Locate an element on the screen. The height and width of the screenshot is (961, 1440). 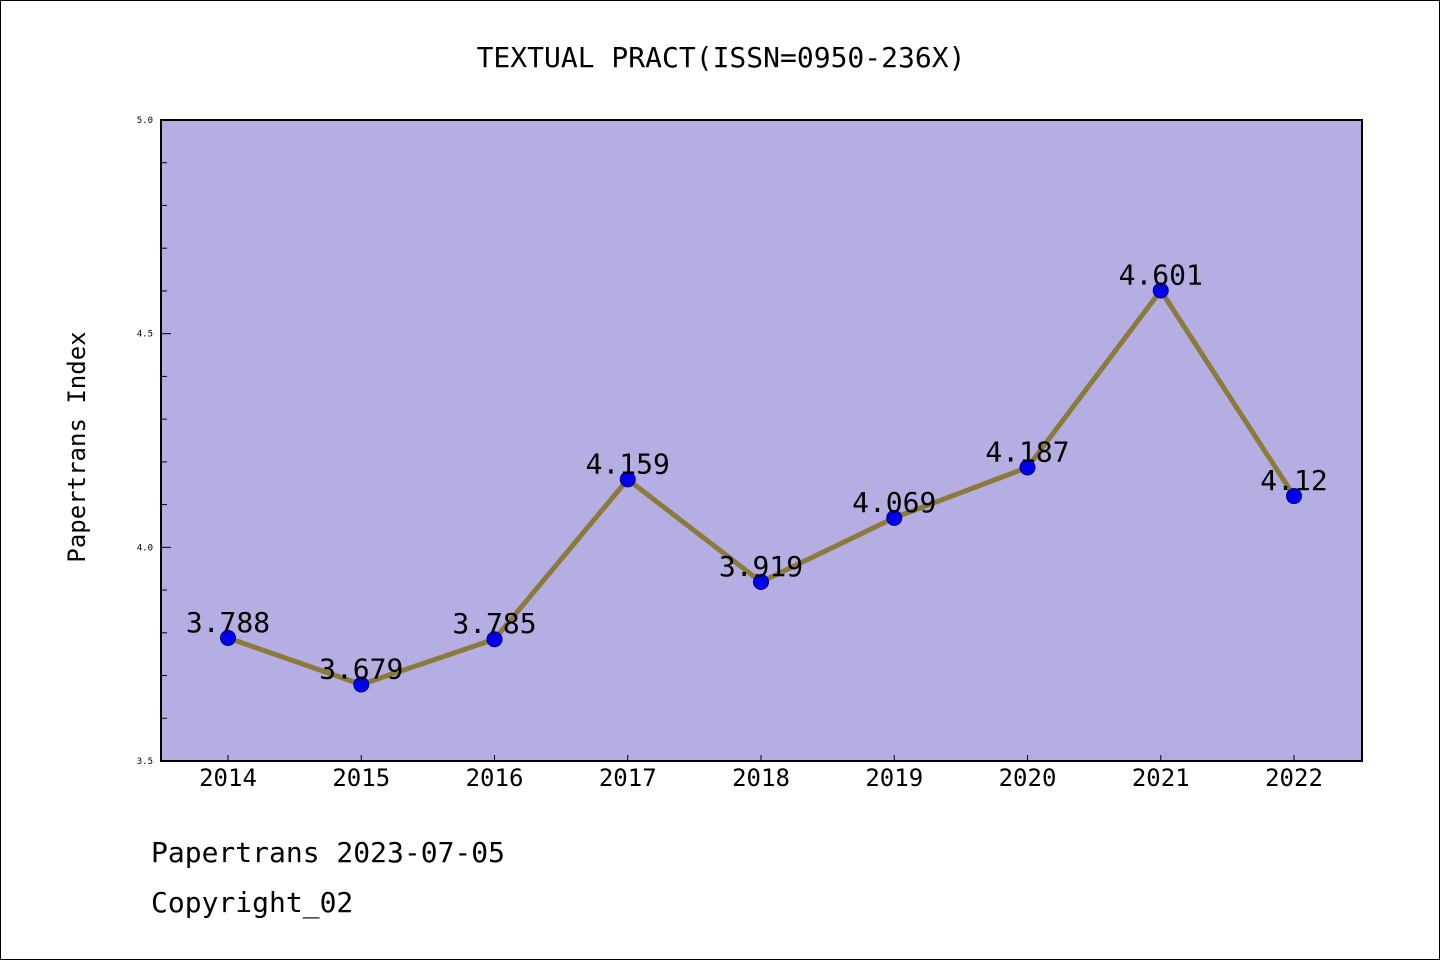
data-label: 4.12 is located at coordinates (1293, 480).